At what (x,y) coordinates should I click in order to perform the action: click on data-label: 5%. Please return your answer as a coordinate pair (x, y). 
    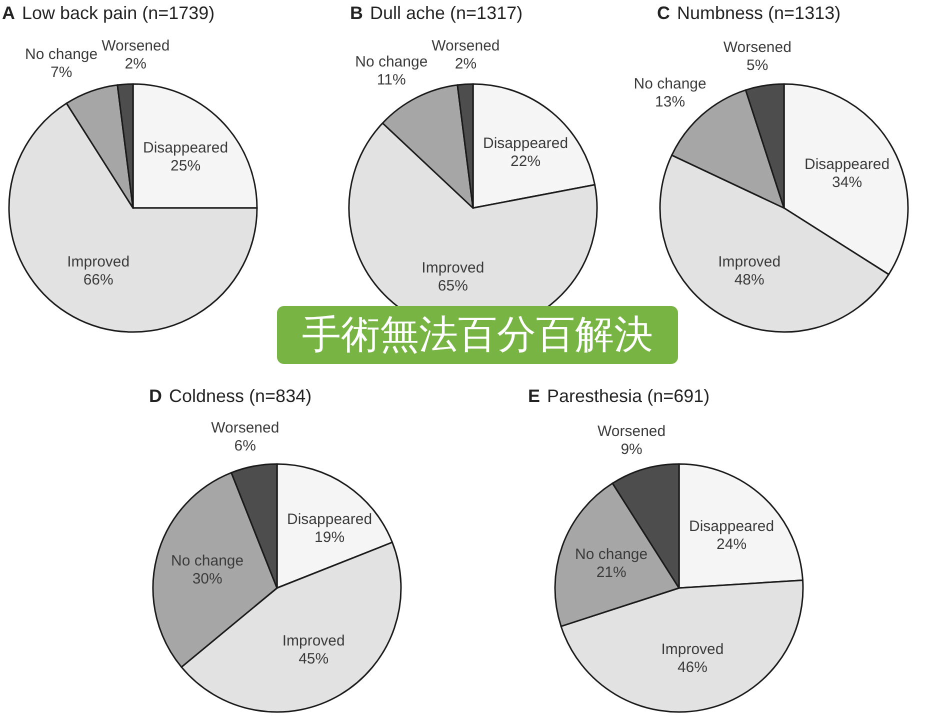
    Looking at the image, I should click on (757, 65).